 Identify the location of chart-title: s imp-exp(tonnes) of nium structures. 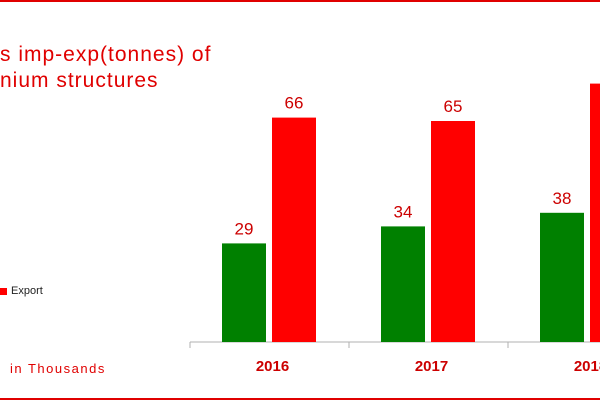
(105, 68).